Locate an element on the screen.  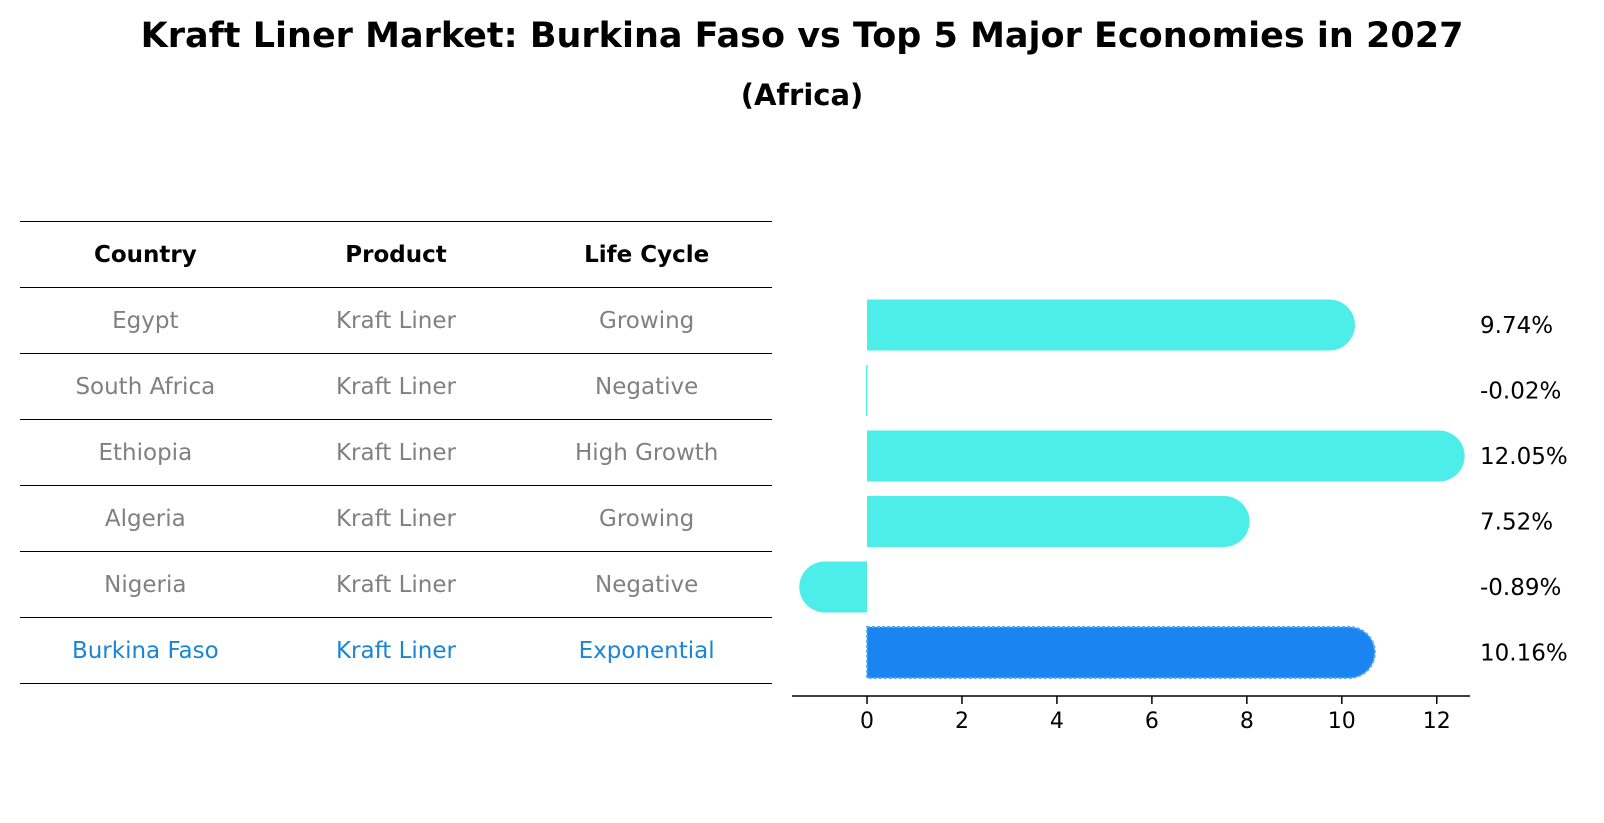
x-tick-label: 10 is located at coordinates (1342, 721).